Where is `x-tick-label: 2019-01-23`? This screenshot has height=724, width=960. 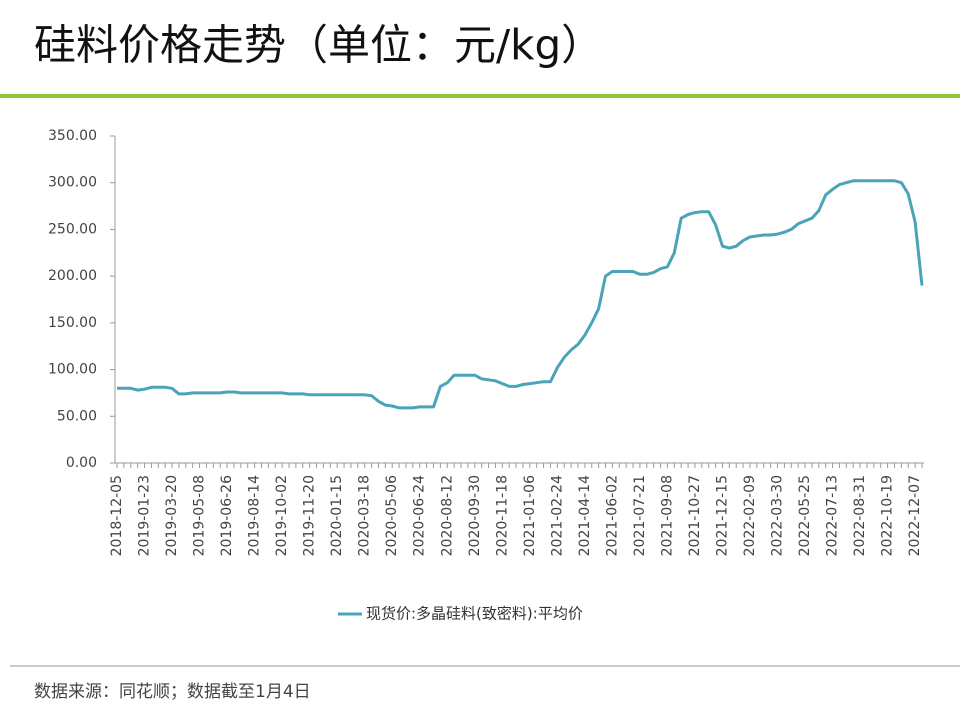
x-tick-label: 2019-01-23 is located at coordinates (145, 515).